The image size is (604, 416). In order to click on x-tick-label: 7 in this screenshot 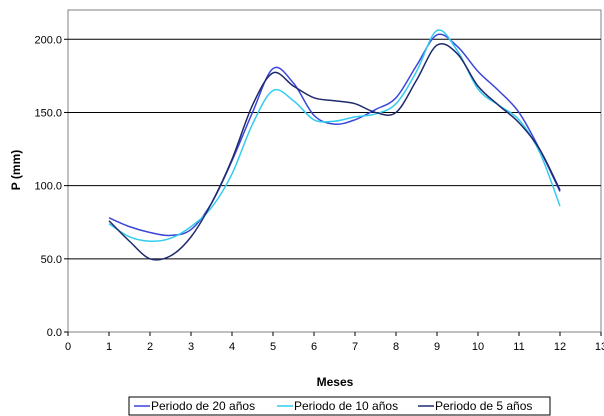, I will do `click(355, 347)`.